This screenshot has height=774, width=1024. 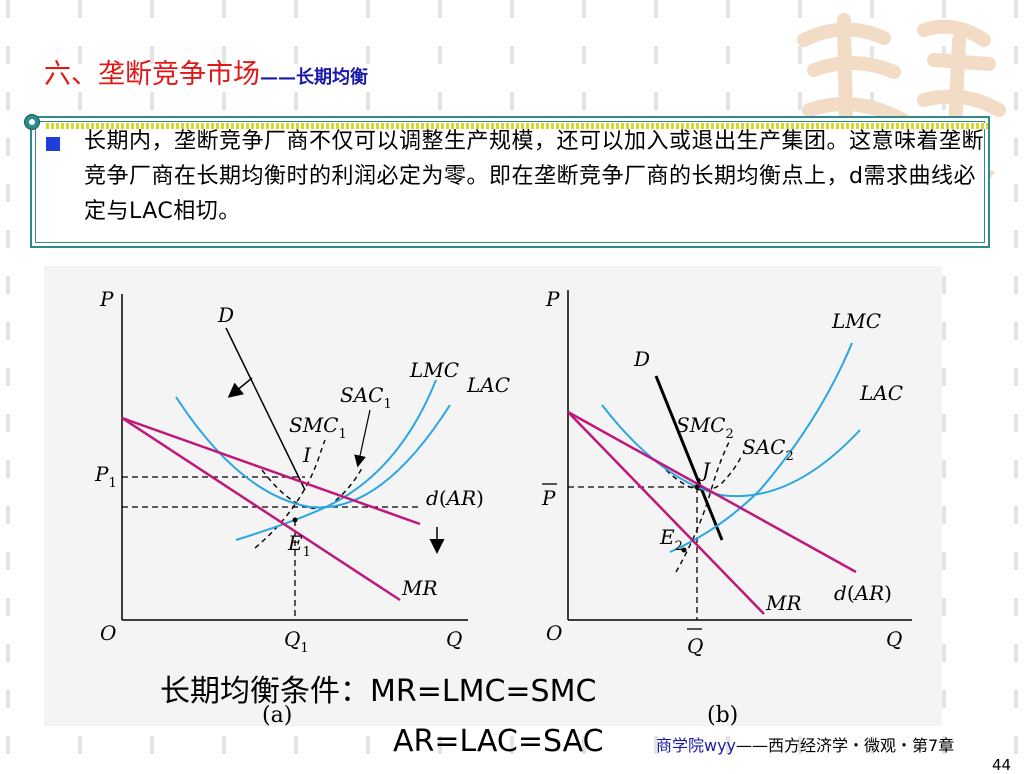 I want to click on footer-school: 商学院wyy, so click(x=696, y=745).